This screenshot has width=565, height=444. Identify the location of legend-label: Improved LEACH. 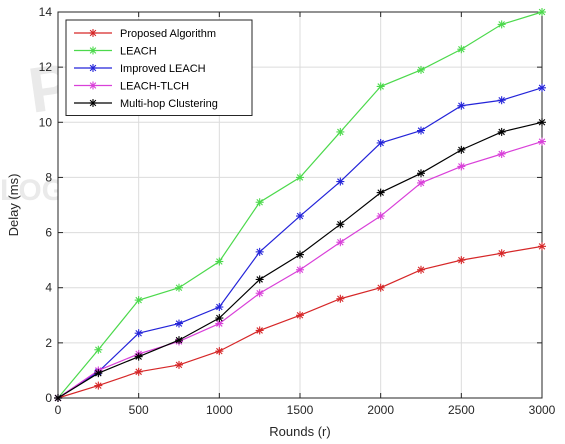
(163, 69).